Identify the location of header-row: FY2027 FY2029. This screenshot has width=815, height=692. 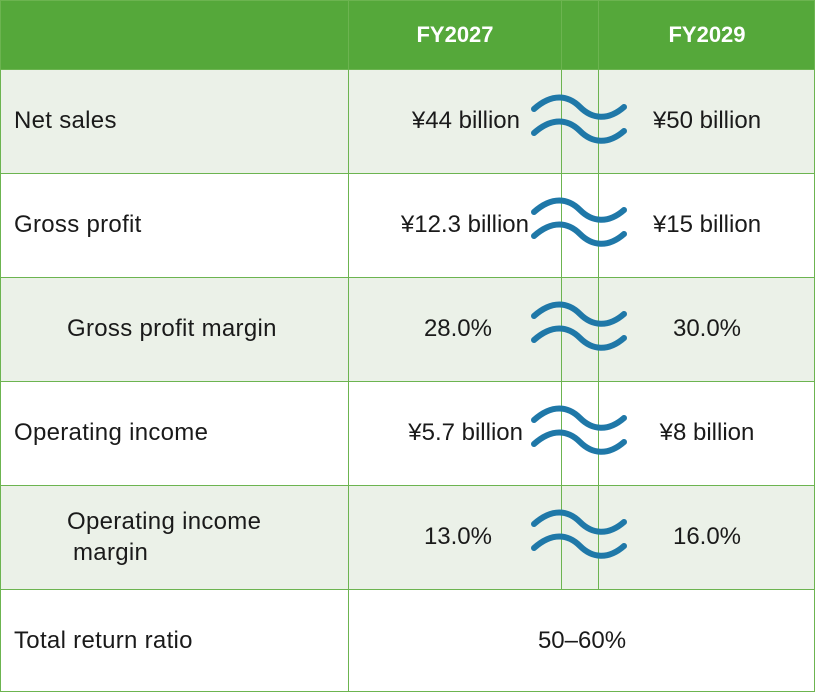
(407, 34).